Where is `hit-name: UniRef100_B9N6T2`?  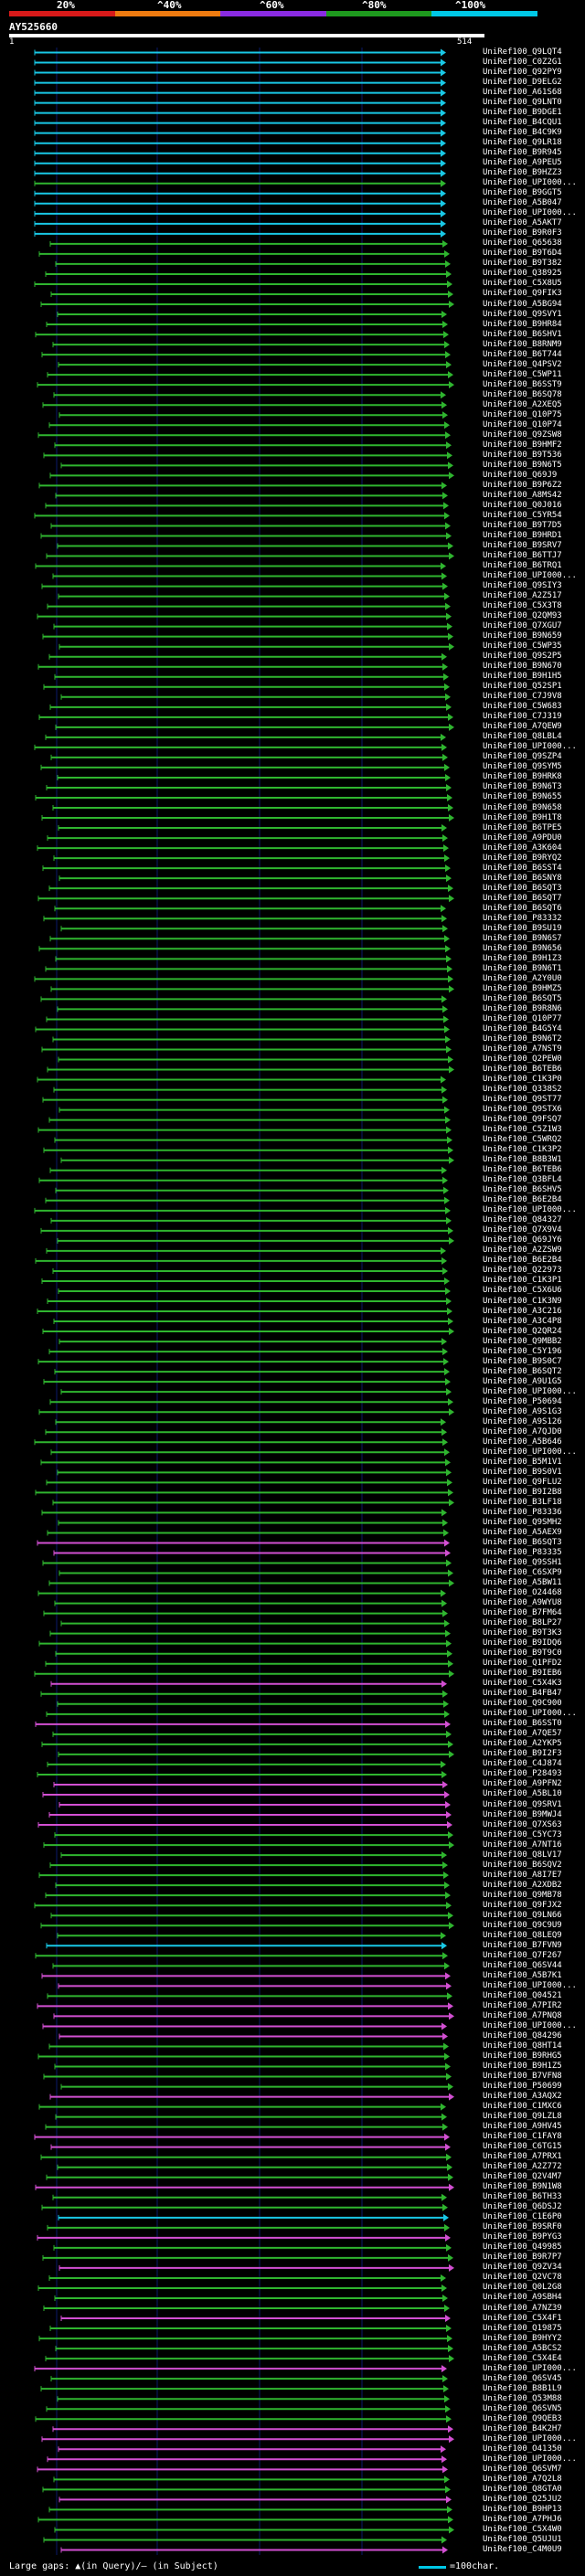
hit-name: UniRef100_B9N6T2 is located at coordinates (522, 1039).